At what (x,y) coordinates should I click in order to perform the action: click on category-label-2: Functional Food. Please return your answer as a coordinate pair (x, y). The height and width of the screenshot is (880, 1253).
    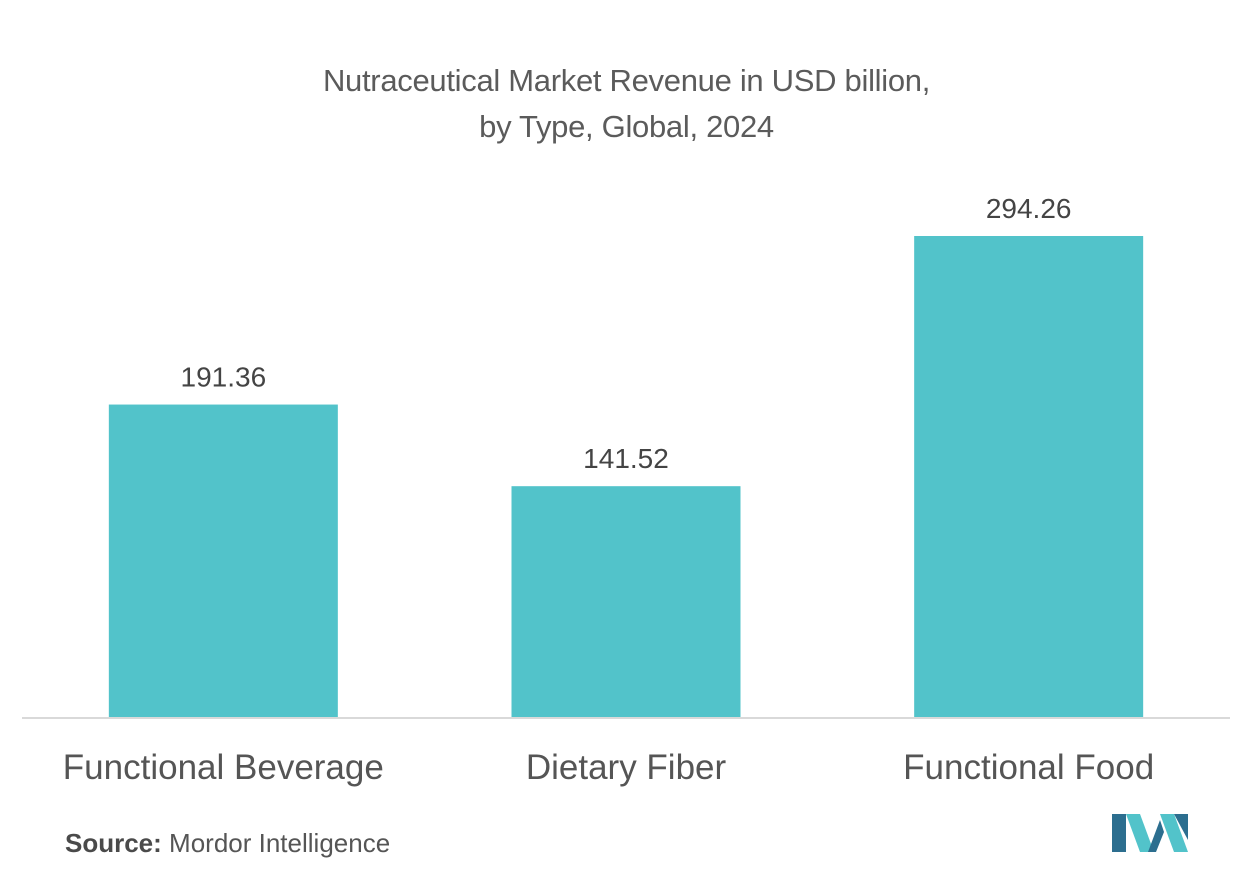
    Looking at the image, I should click on (1028, 767).